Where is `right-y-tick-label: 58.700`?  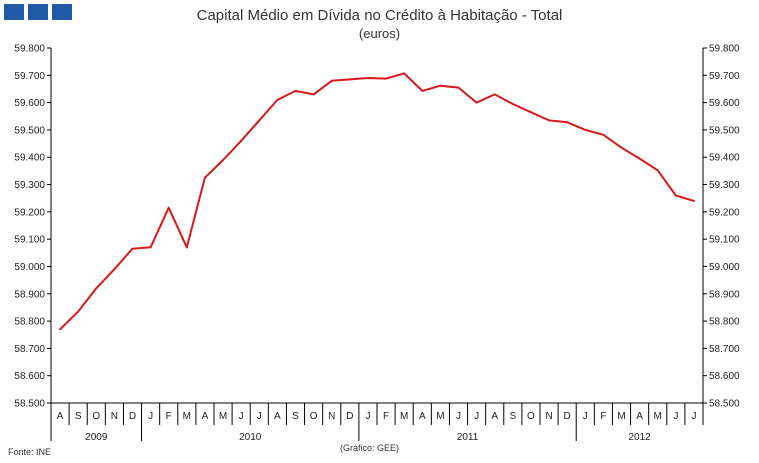
right-y-tick-label: 58.700 is located at coordinates (724, 349).